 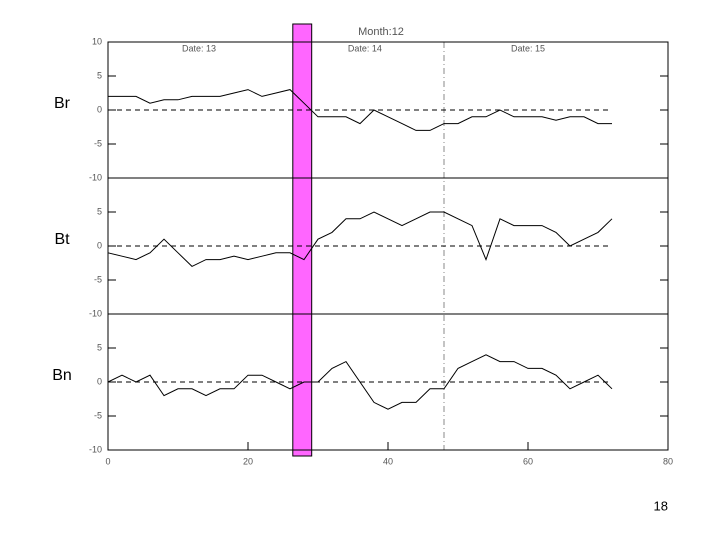 I want to click on annotation: Date: 13, so click(x=199, y=48).